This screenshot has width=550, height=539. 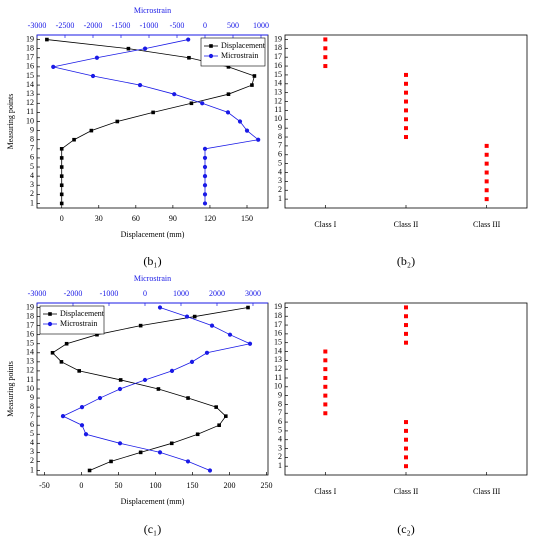 What do you see at coordinates (211, 56) in the screenshot?
I see `legend-marker` at bounding box center [211, 56].